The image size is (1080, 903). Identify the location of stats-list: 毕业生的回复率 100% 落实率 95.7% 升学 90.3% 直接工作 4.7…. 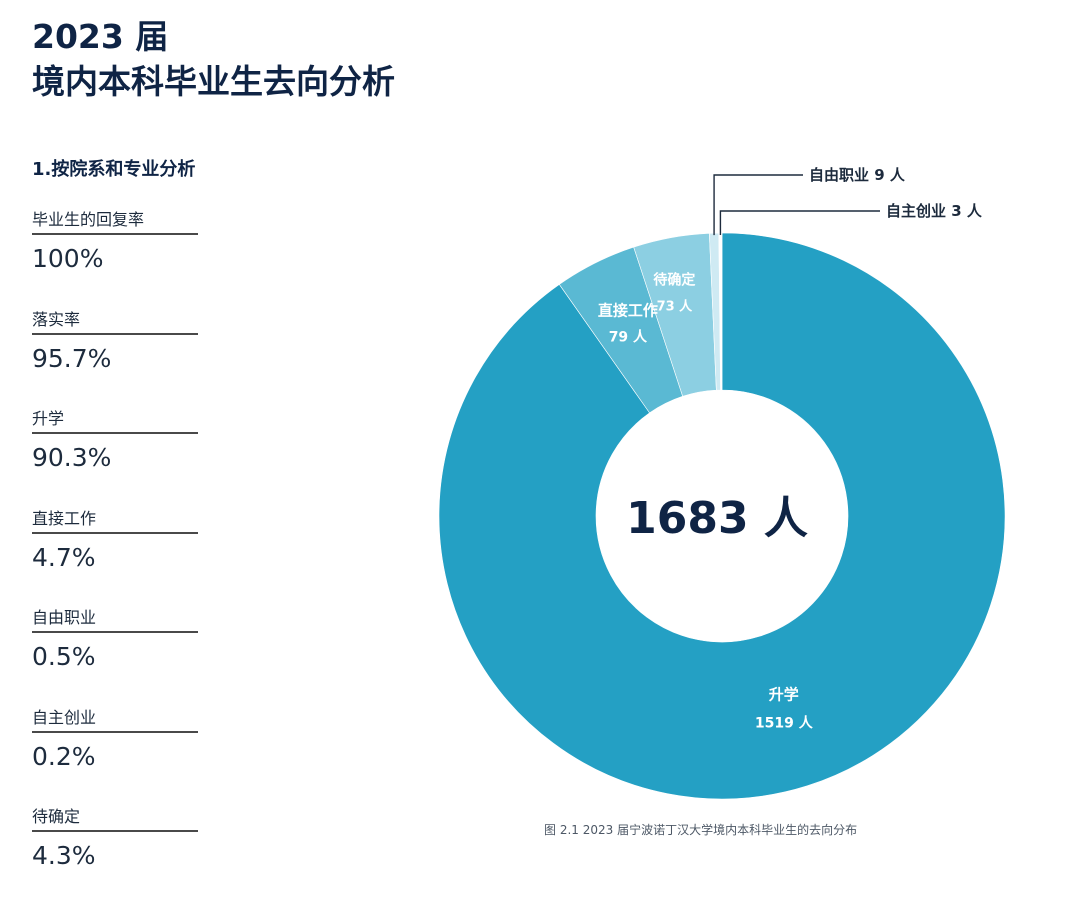
(115, 554).